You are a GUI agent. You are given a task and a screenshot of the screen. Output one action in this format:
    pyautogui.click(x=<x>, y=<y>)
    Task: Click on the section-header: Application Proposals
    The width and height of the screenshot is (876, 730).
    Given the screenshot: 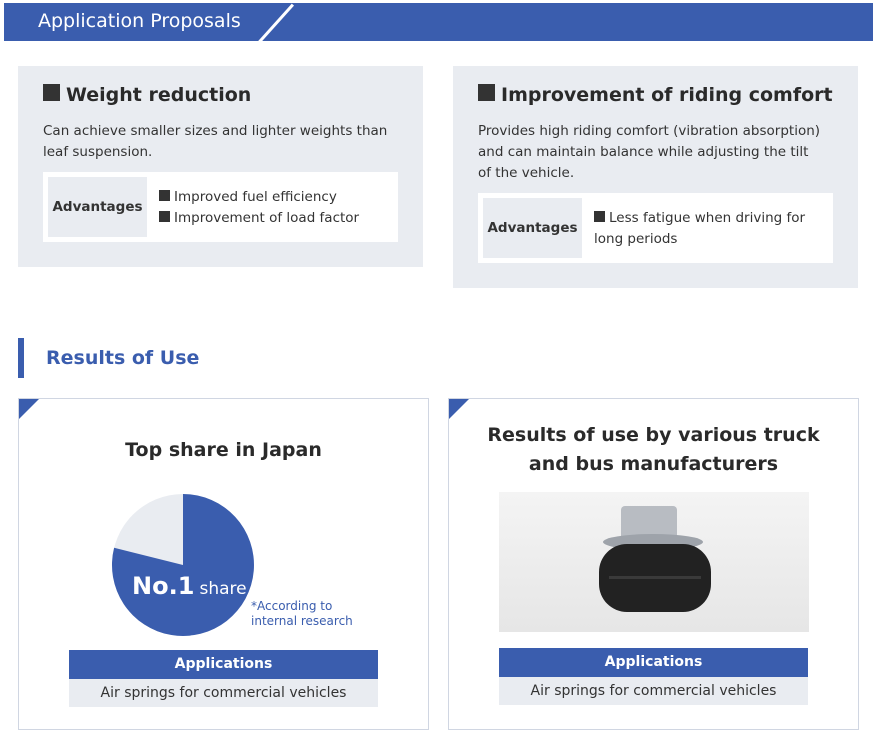 What is the action you would take?
    pyautogui.click(x=438, y=22)
    